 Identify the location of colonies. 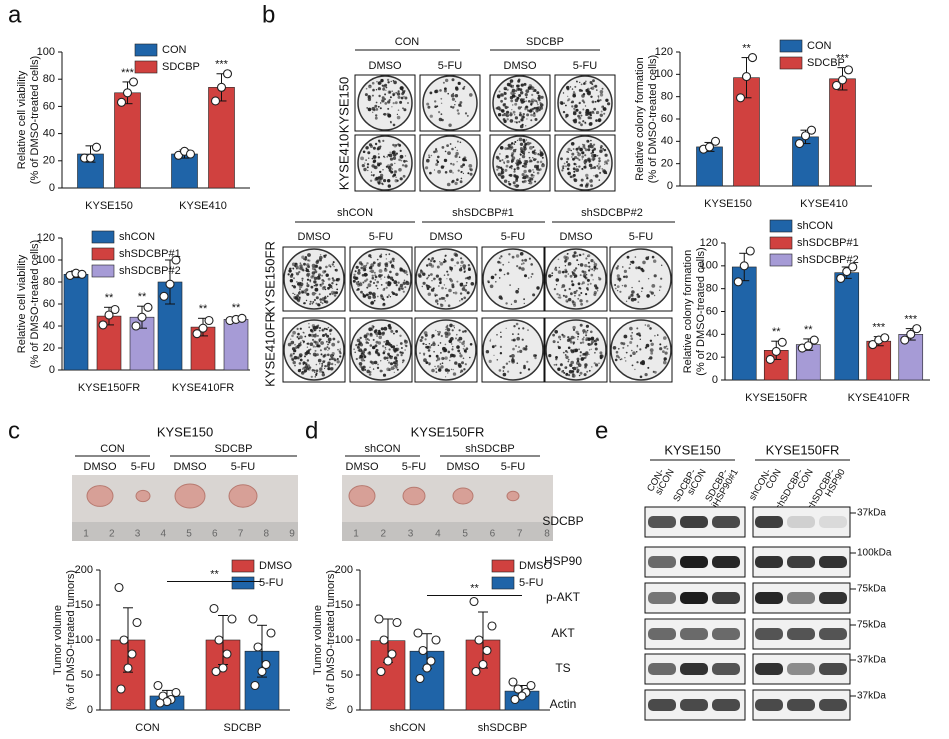
(381, 280).